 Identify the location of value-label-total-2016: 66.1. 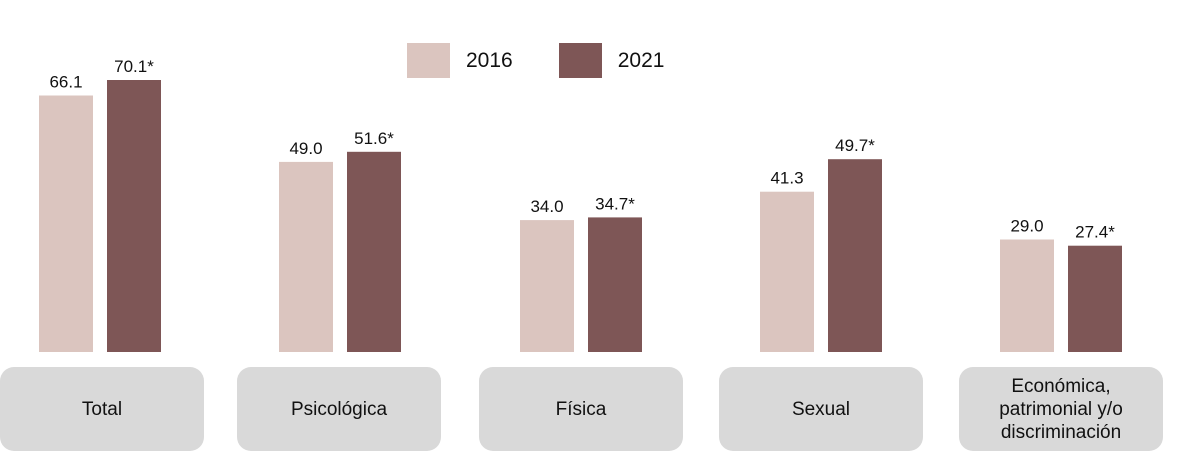
(65, 82).